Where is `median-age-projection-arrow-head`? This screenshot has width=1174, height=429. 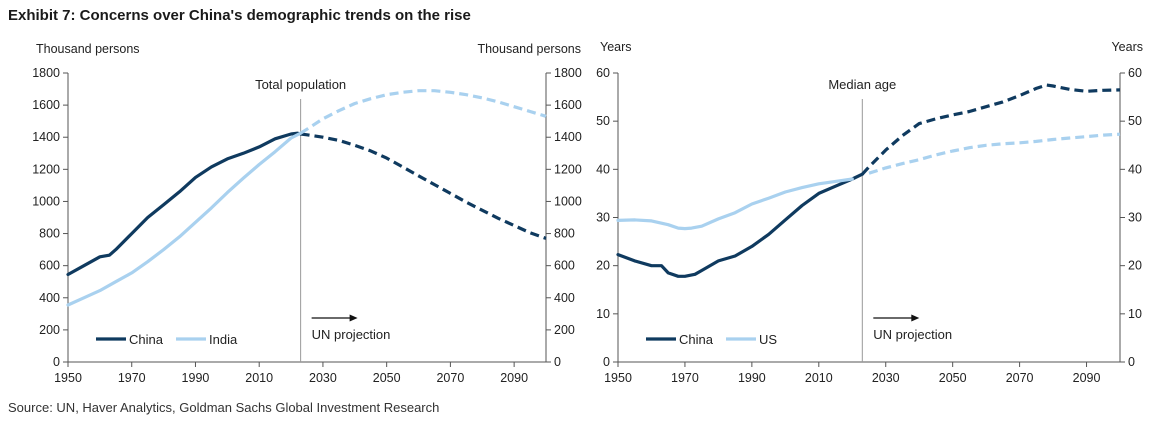 median-age-projection-arrow-head is located at coordinates (915, 318).